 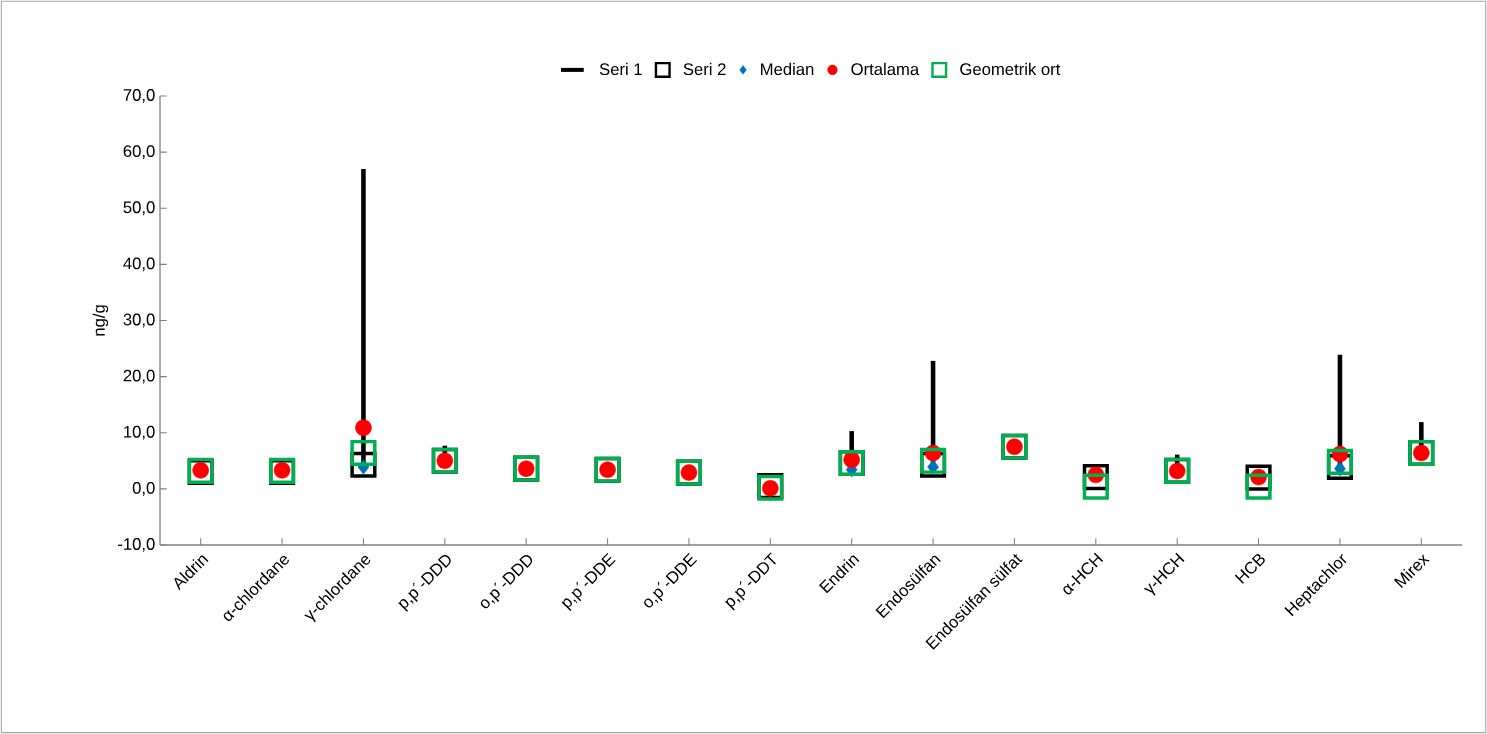 I want to click on y-tick-label: 20,0, so click(x=139, y=376).